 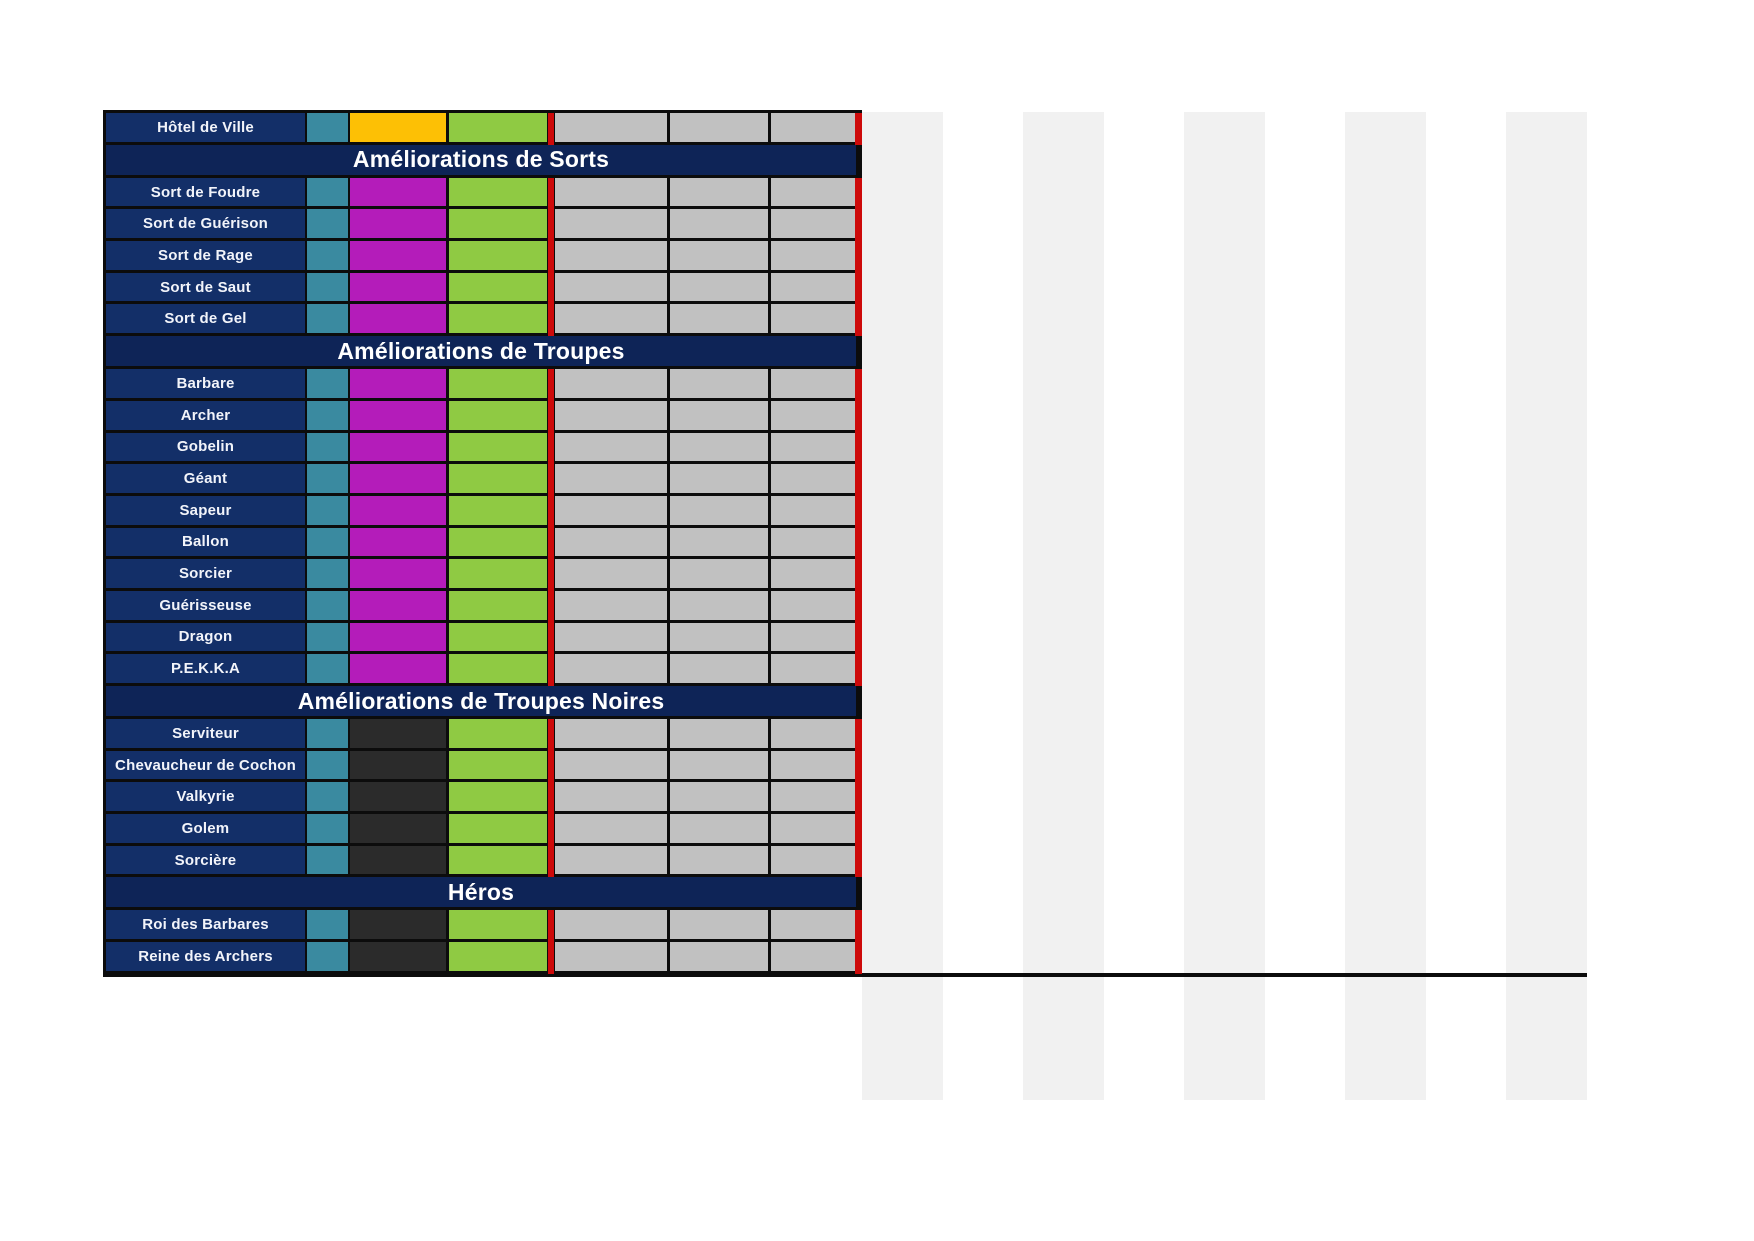 I want to click on row-label-cell: Hôtel de Ville, so click(x=205, y=127).